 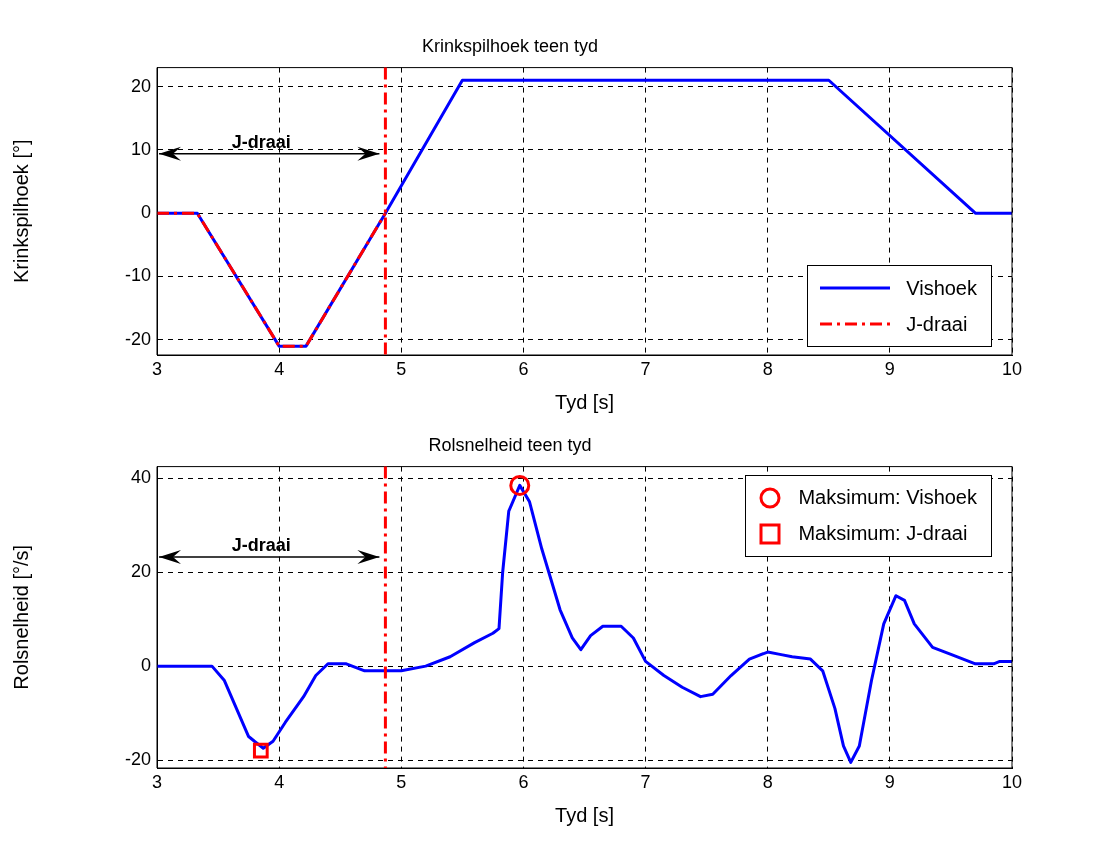 I want to click on y-axis-title: Krinkspilhoek [°], so click(x=20, y=211).